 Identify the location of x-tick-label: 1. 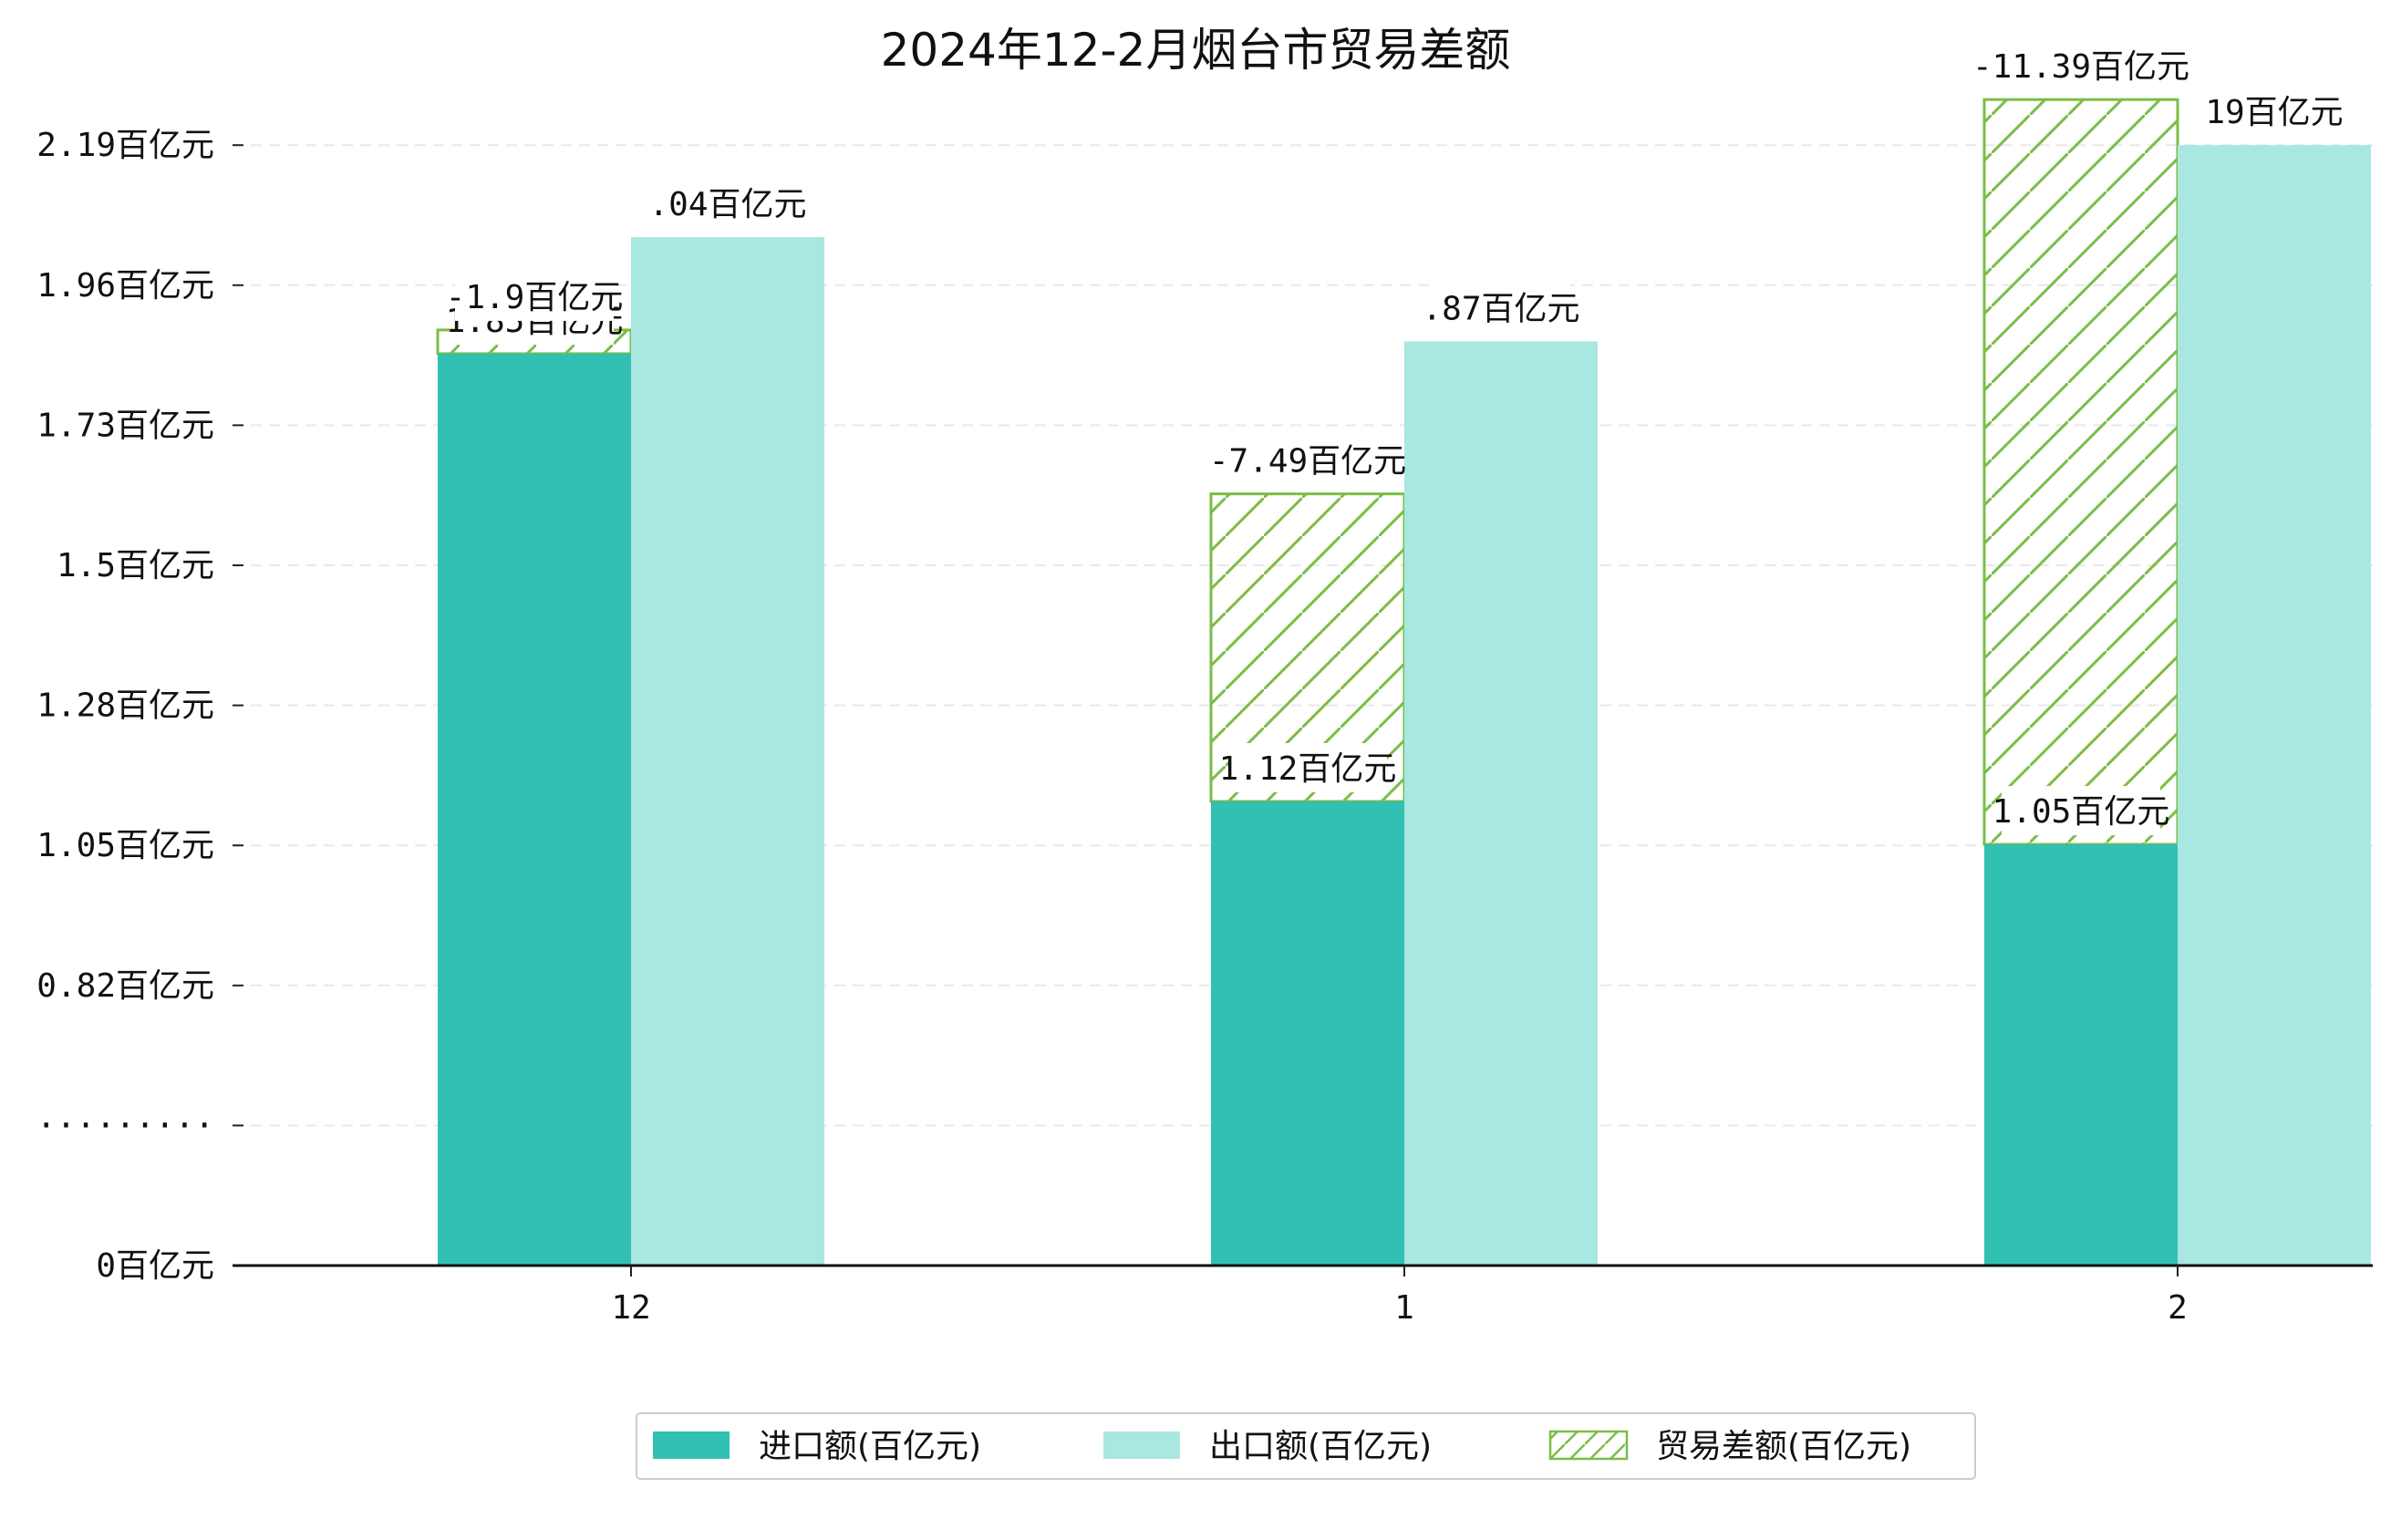
(1404, 1308).